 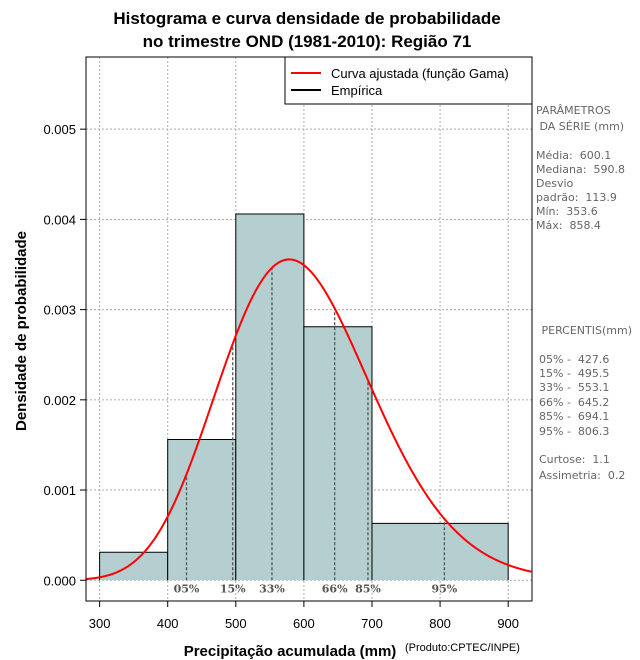 What do you see at coordinates (574, 402) in the screenshot?
I see `percentil-66: 66% - 645.2` at bounding box center [574, 402].